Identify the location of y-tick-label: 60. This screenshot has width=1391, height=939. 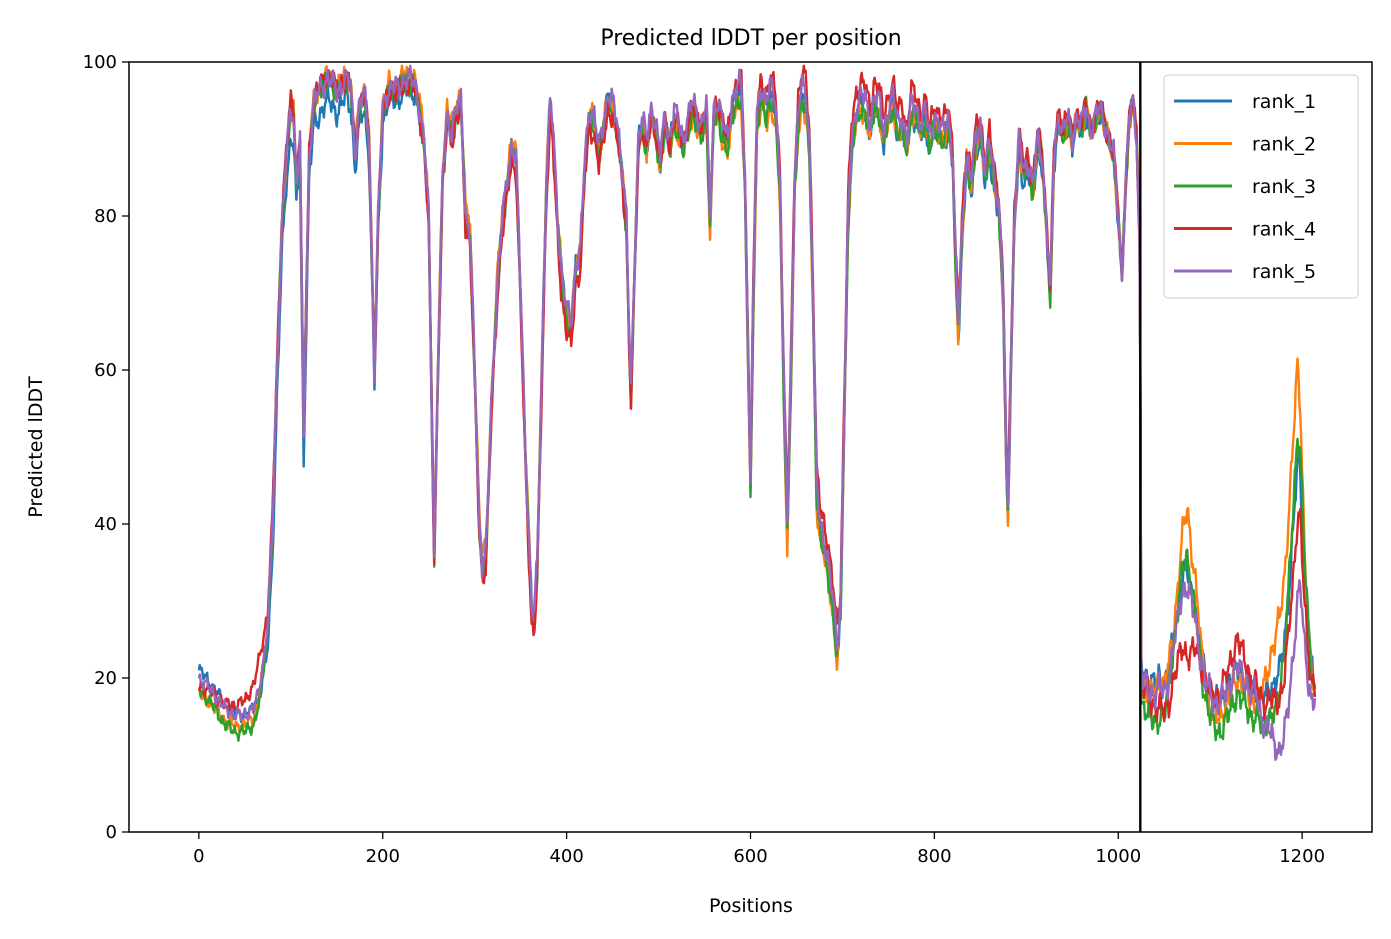
(105, 370).